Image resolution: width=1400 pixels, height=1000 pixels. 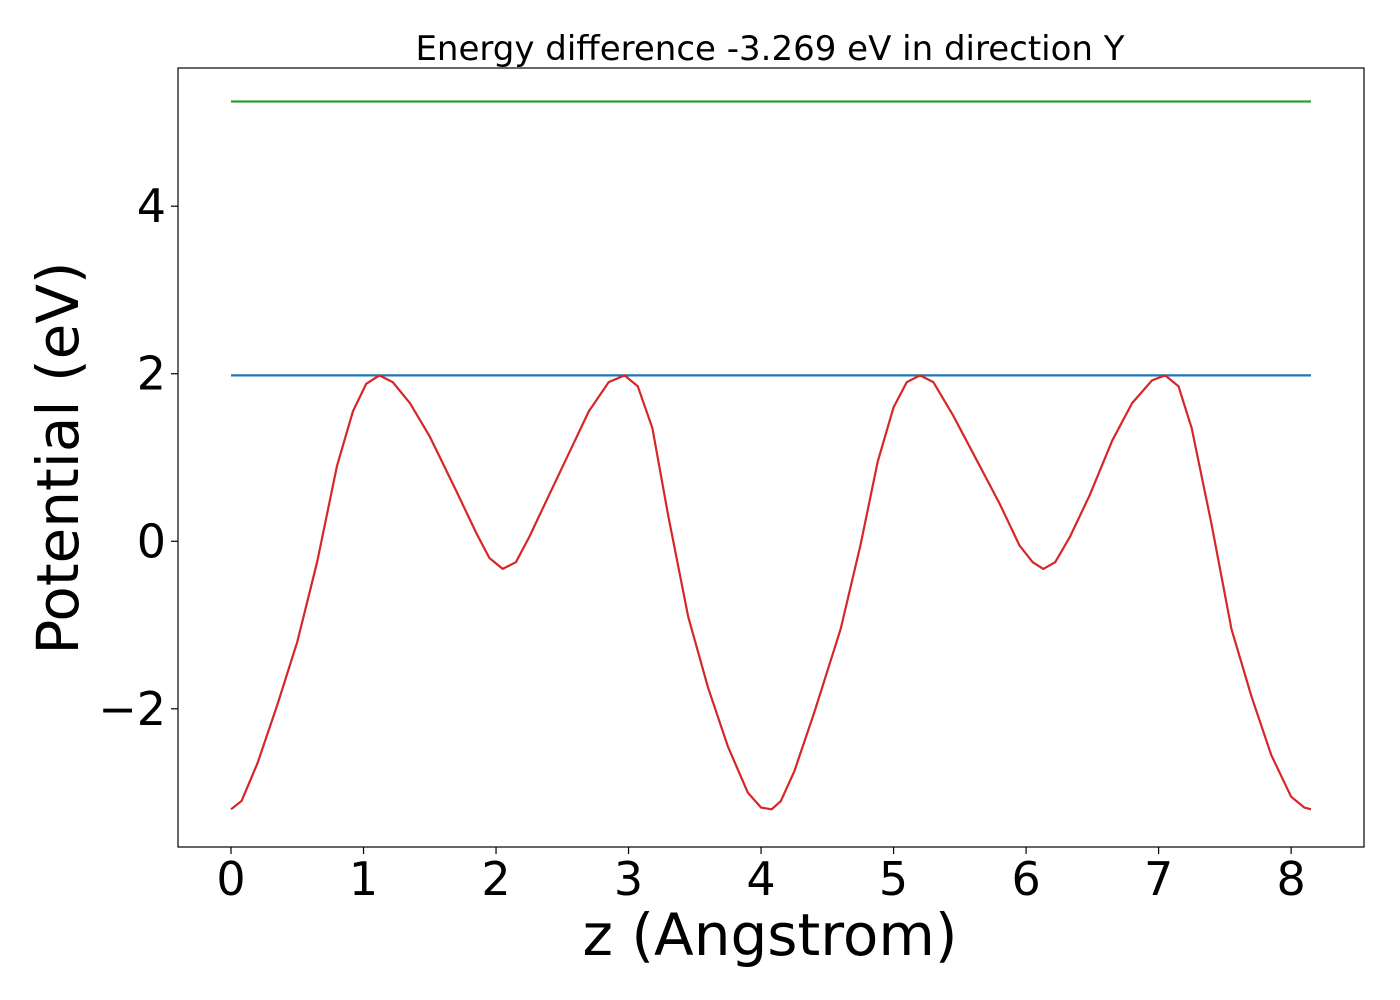 What do you see at coordinates (230, 879) in the screenshot?
I see `x-tick-label: 0` at bounding box center [230, 879].